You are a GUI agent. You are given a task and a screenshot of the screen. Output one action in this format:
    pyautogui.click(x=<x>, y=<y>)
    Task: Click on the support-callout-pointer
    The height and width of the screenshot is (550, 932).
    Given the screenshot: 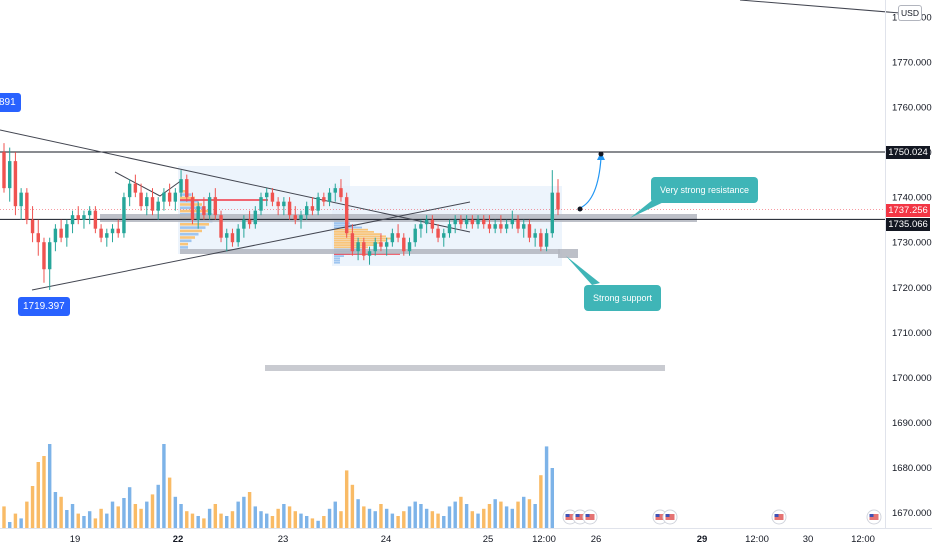 What is the action you would take?
    pyautogui.click(x=583, y=270)
    